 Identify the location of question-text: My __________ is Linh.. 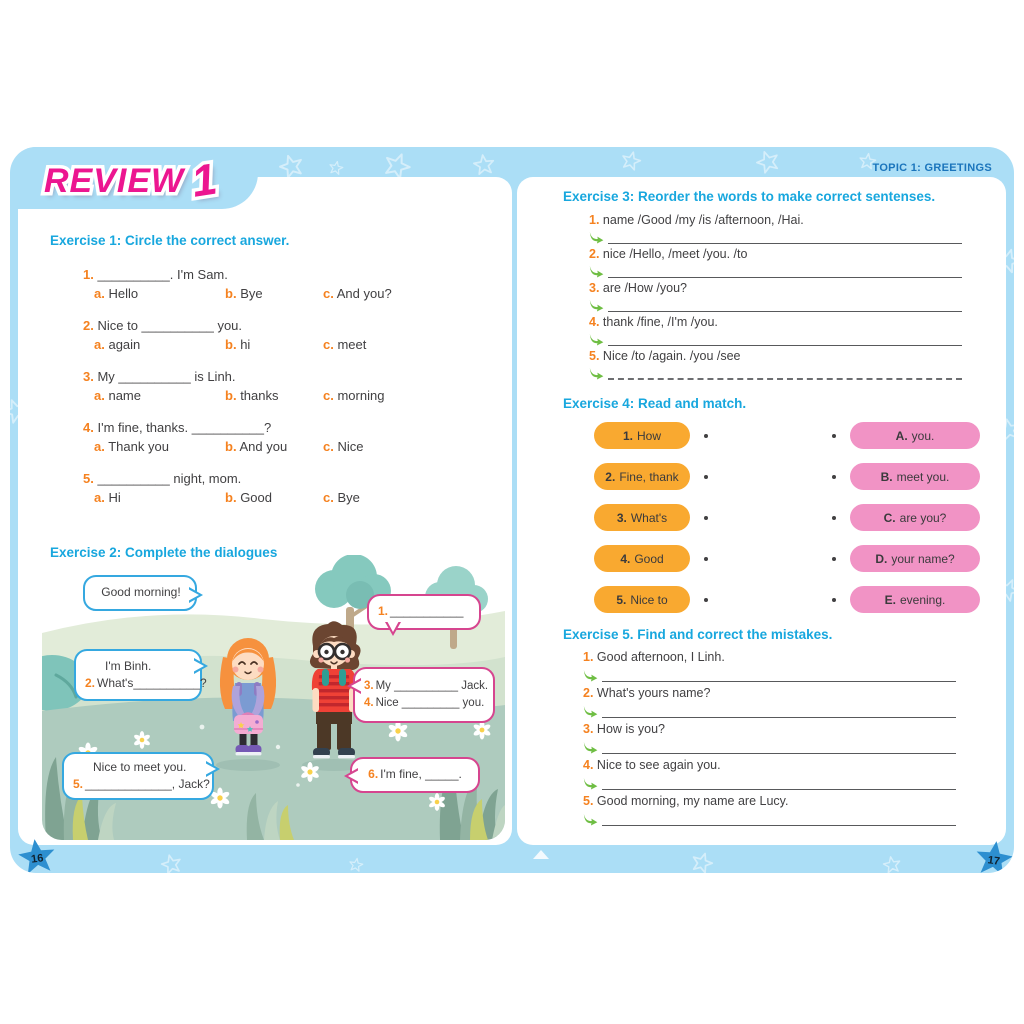
(166, 376).